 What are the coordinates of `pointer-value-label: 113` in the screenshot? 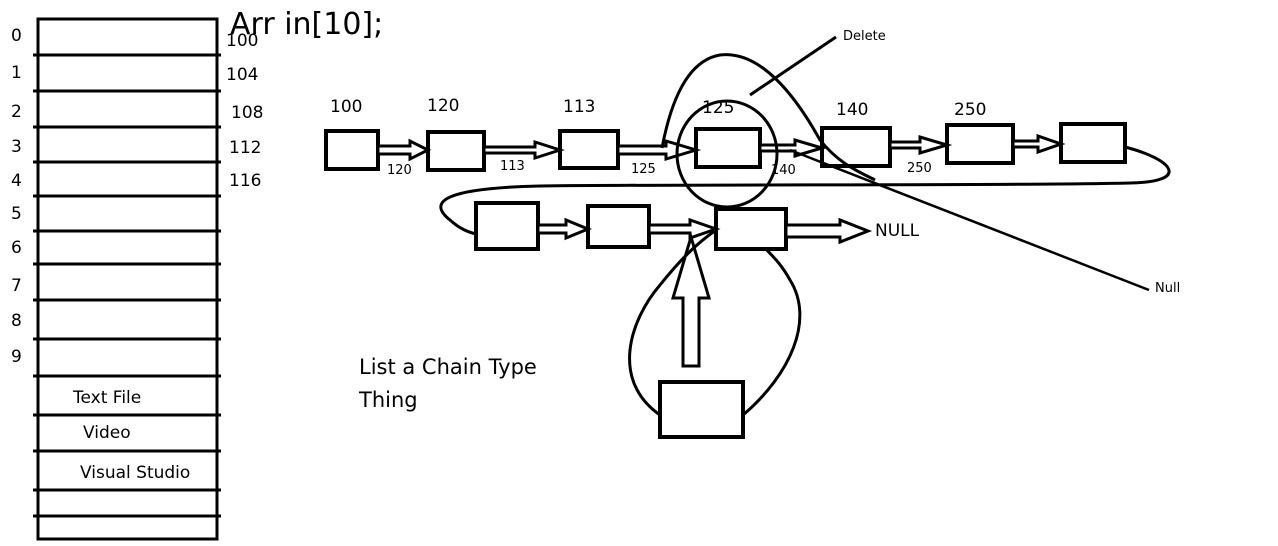 It's located at (512, 166).